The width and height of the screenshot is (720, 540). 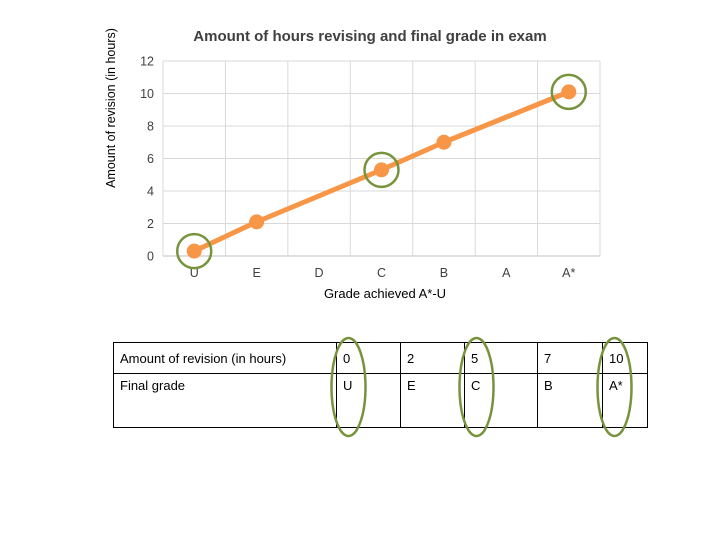 I want to click on y-tick-label: 0, so click(x=150, y=257).